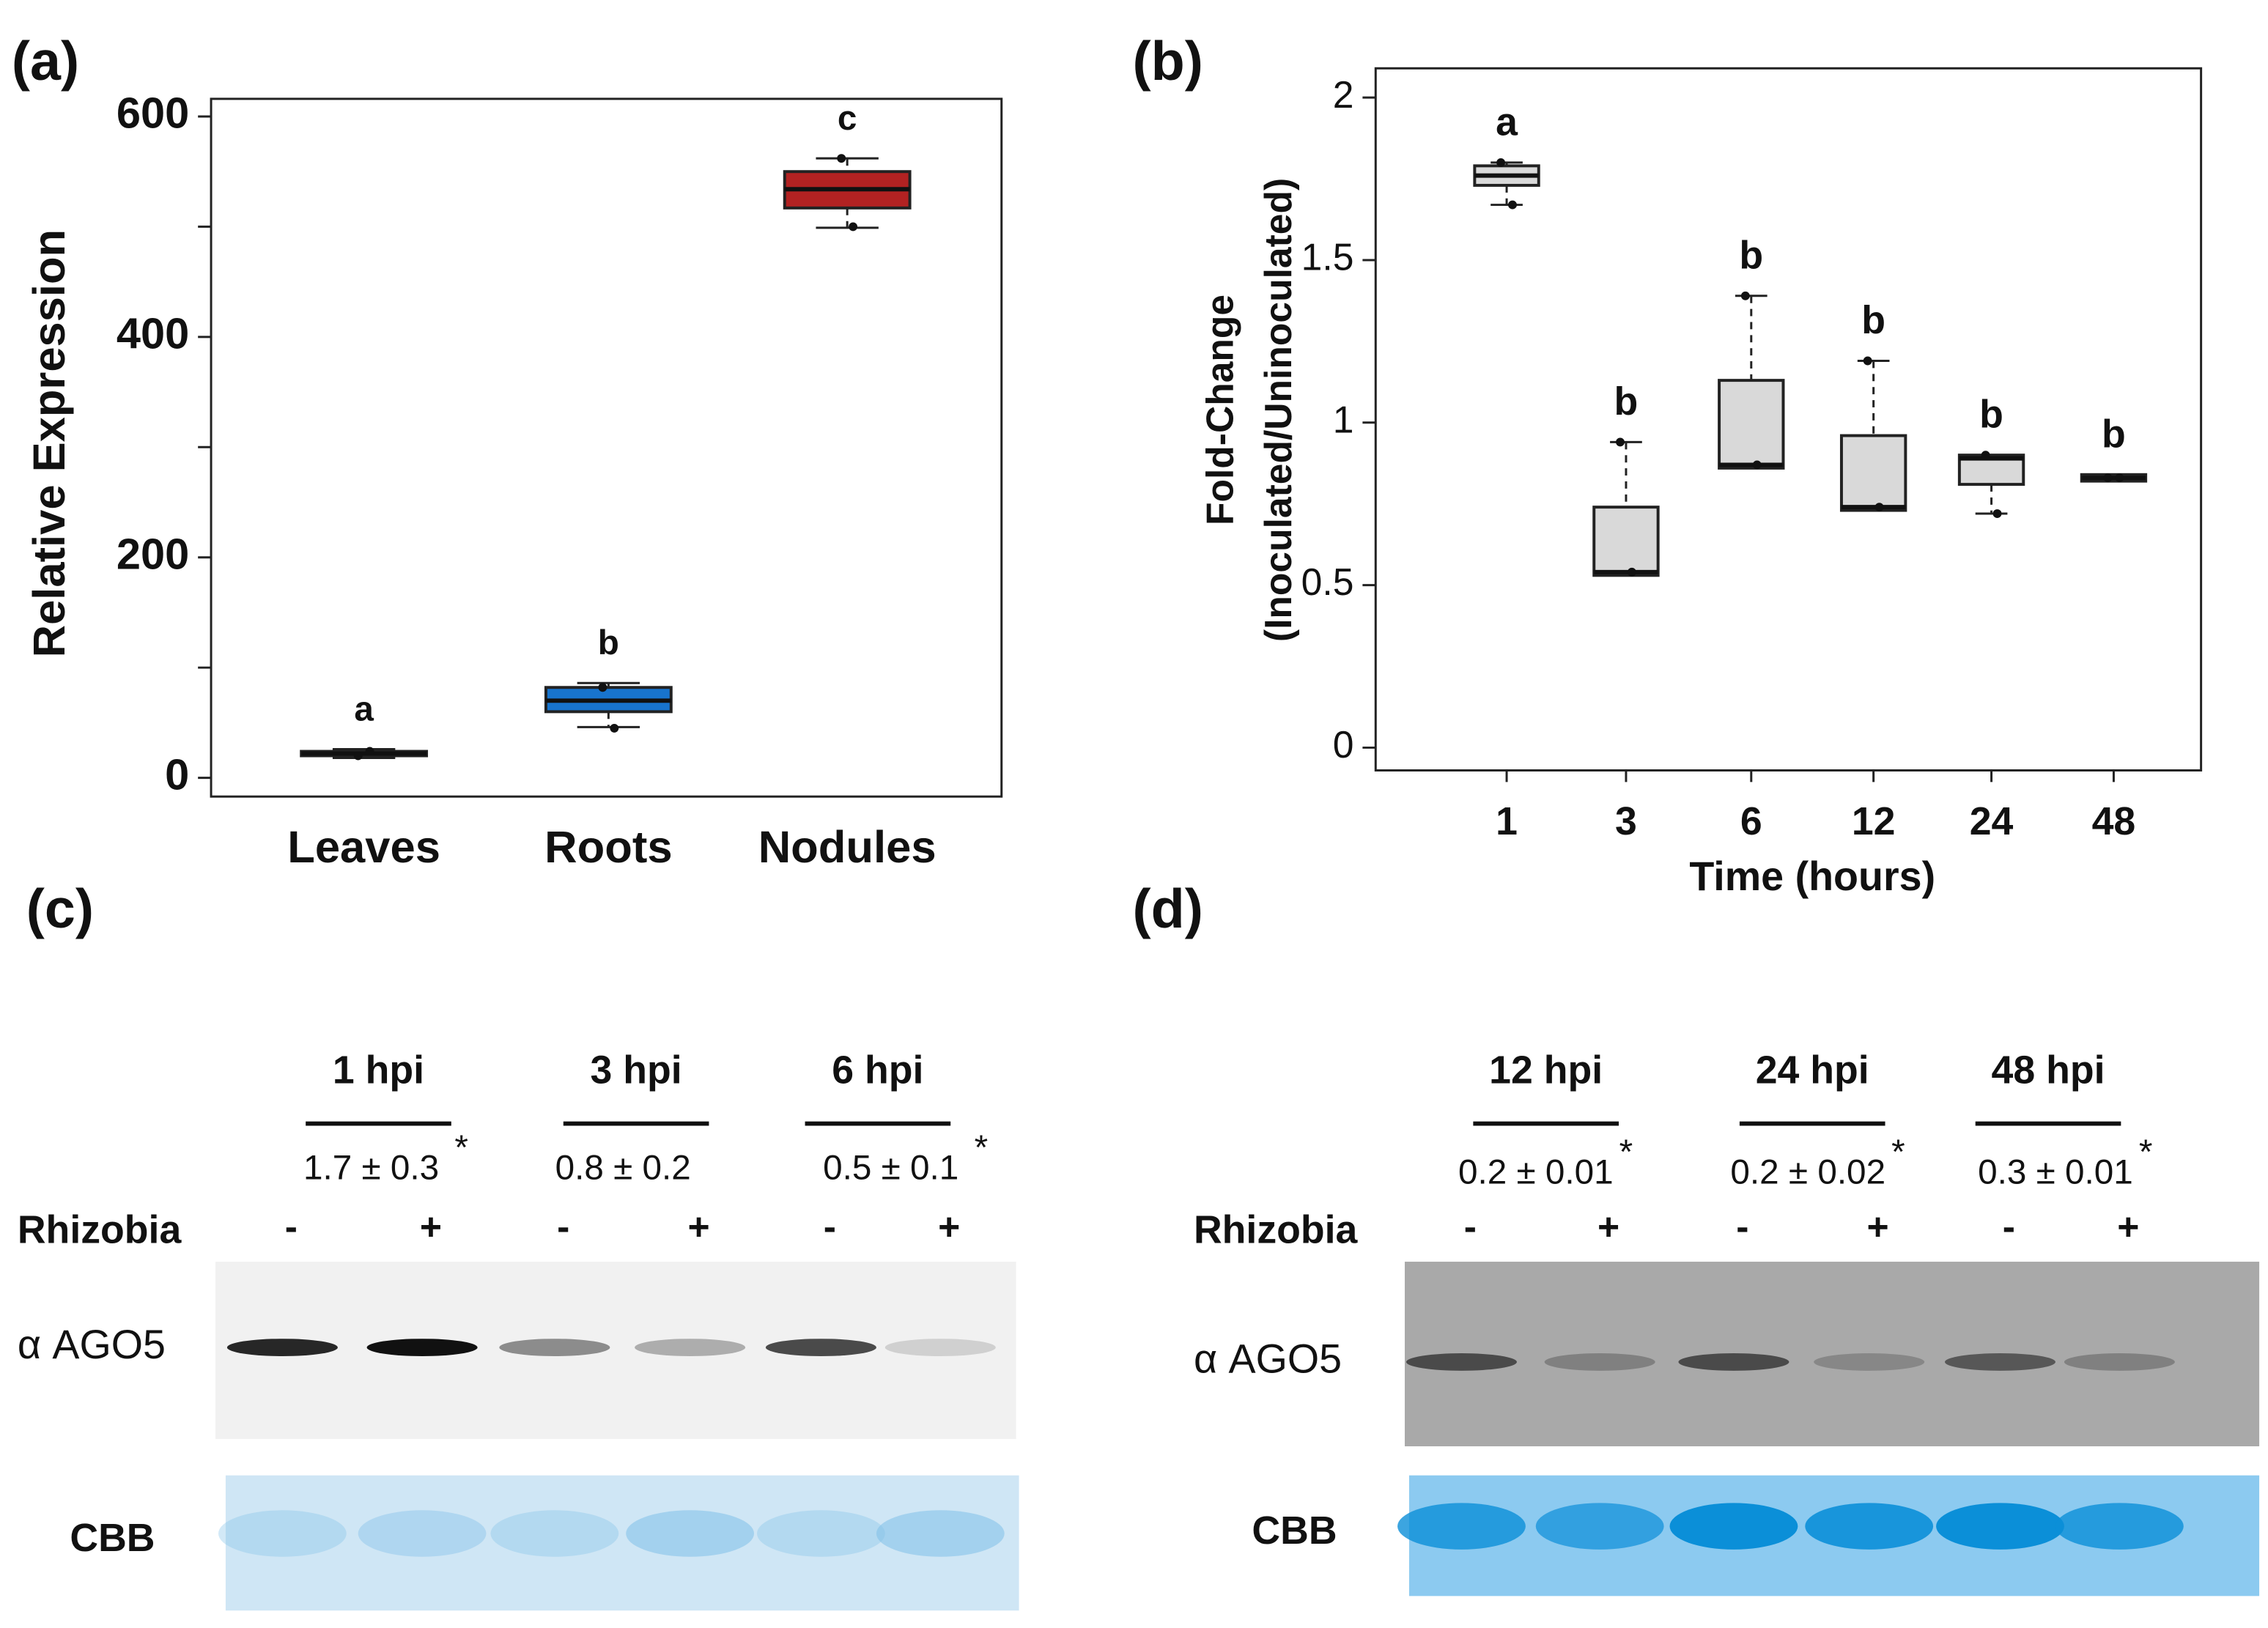 This screenshot has width=2268, height=1628. Describe the element at coordinates (636, 1070) in the screenshot. I see `timepoint-label: 3 hpi` at that location.